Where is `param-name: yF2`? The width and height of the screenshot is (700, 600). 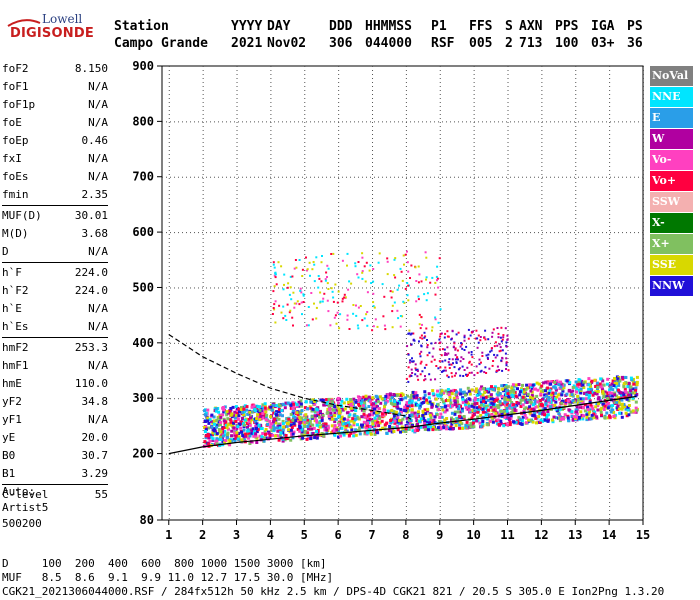 param-name: yF2 is located at coordinates (12, 401).